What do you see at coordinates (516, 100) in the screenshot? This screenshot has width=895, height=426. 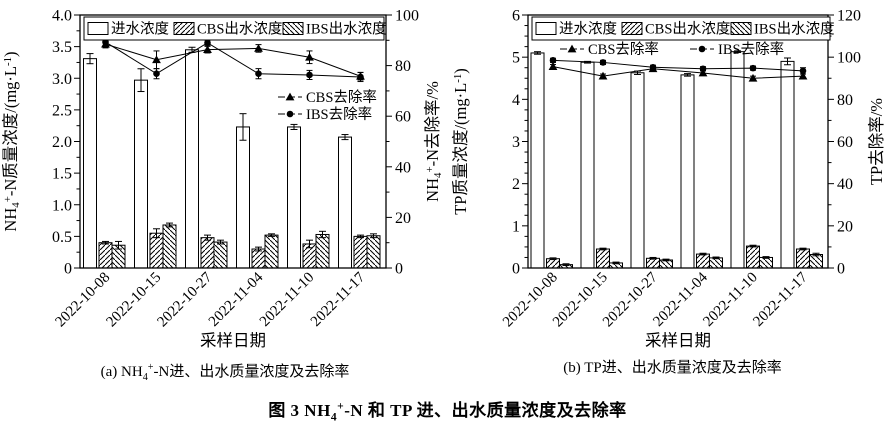 I see `y-left-tick-label: 4` at bounding box center [516, 100].